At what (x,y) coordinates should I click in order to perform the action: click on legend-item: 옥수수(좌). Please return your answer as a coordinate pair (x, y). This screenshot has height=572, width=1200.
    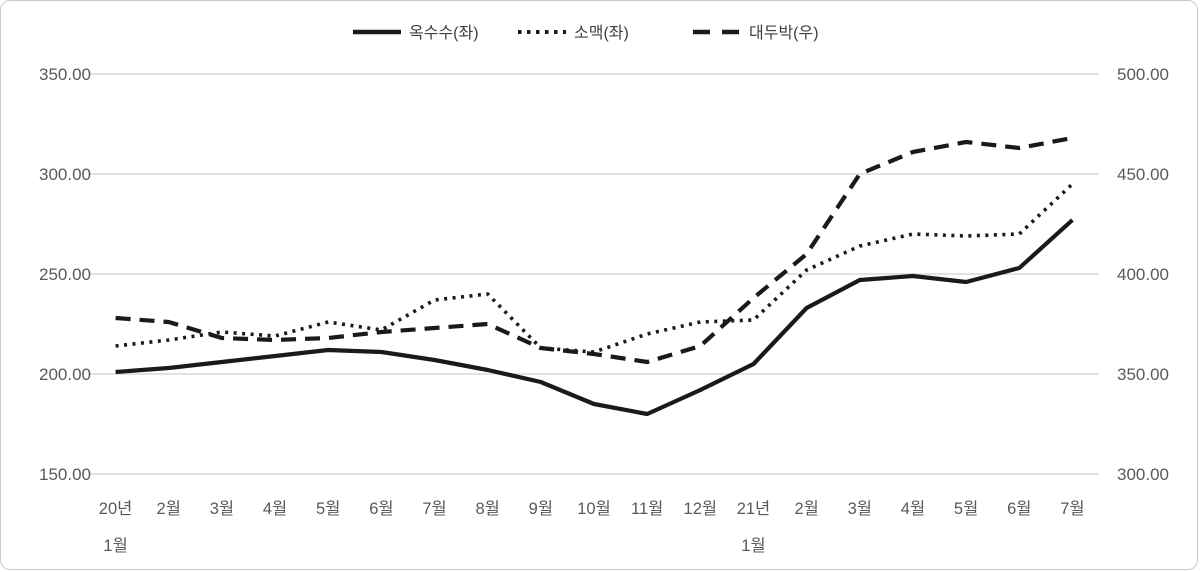
    Looking at the image, I should click on (416, 33).